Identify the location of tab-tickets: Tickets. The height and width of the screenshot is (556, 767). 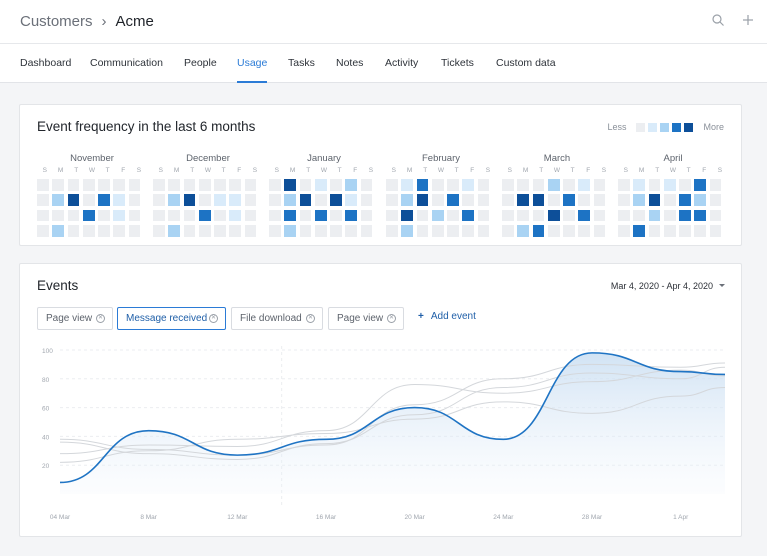
(457, 63).